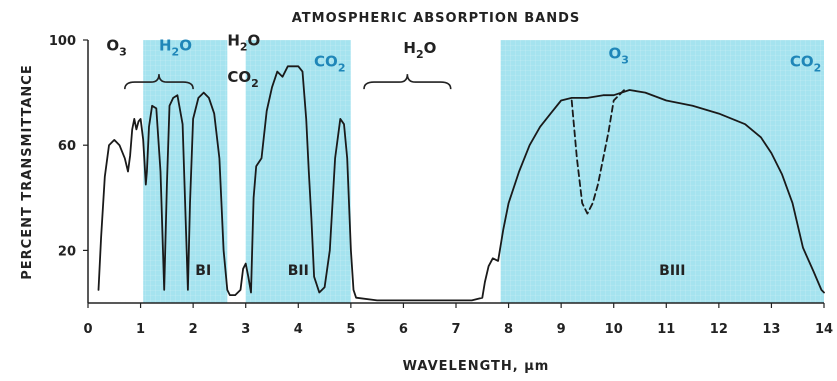  What do you see at coordinates (62, 41) in the screenshot?
I see `y-tick-label: 100` at bounding box center [62, 41].